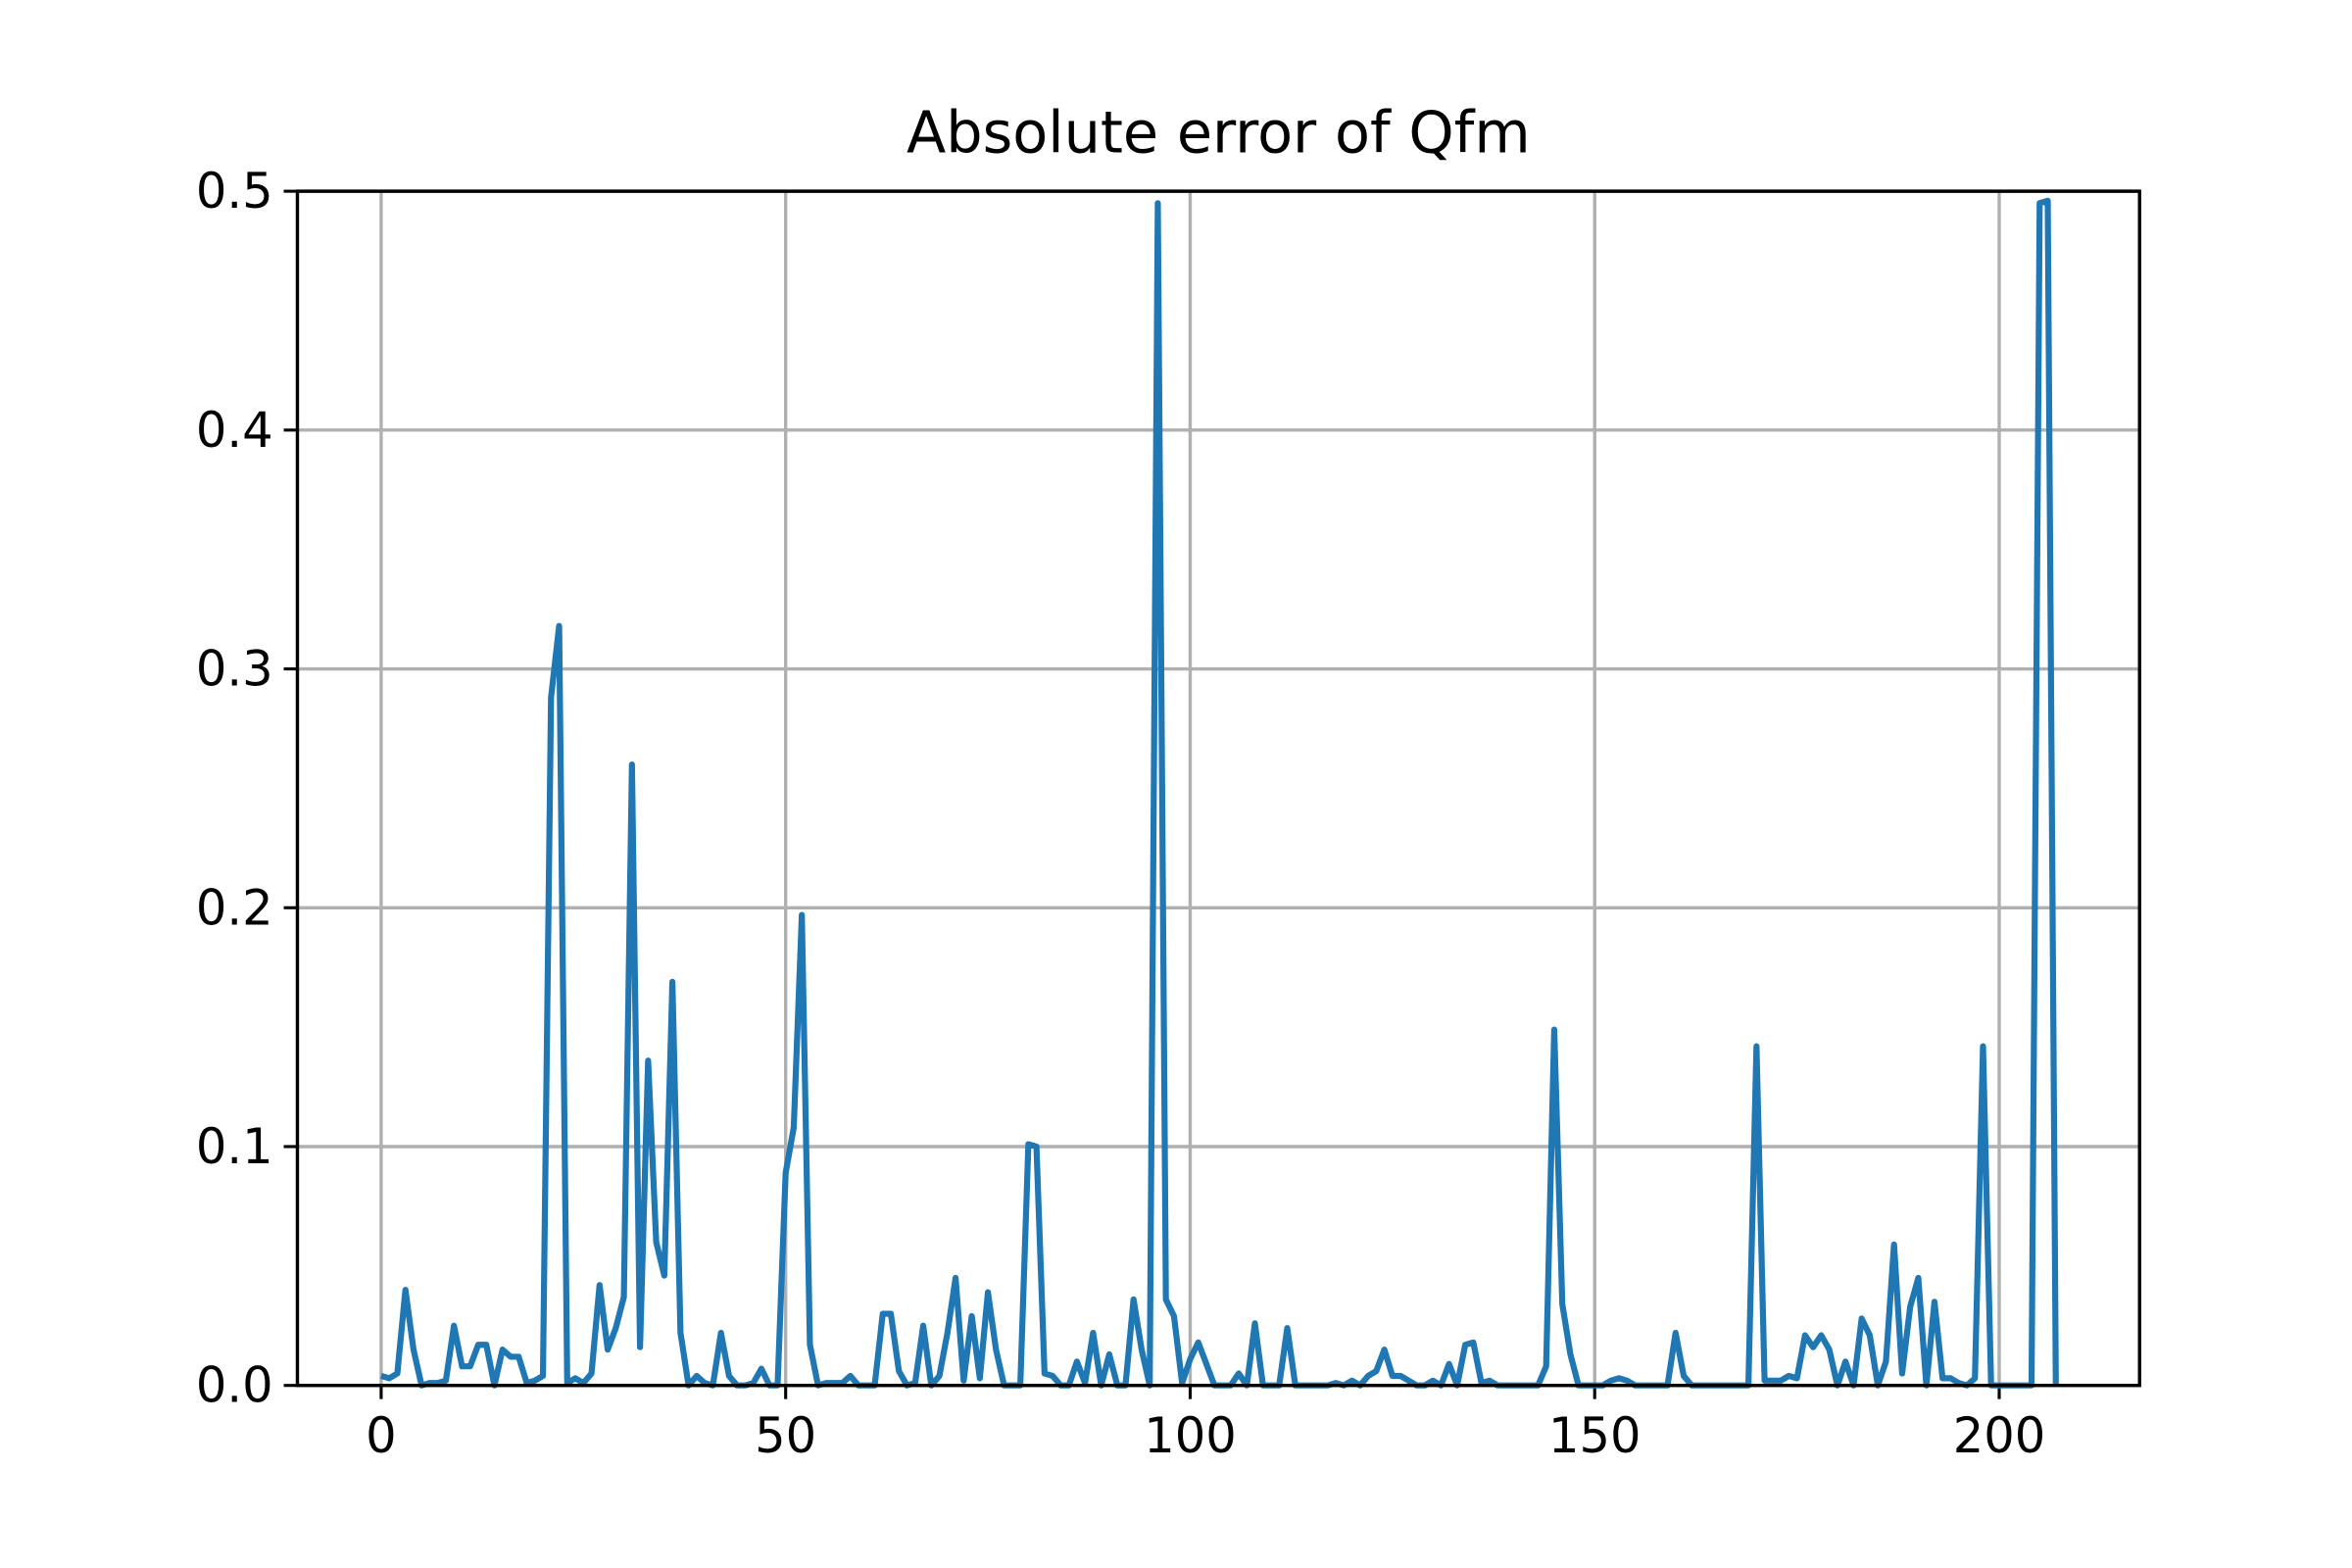 This screenshot has width=2352, height=1568. What do you see at coordinates (1218, 132) in the screenshot?
I see `chart-title: Absolute error of Qfm` at bounding box center [1218, 132].